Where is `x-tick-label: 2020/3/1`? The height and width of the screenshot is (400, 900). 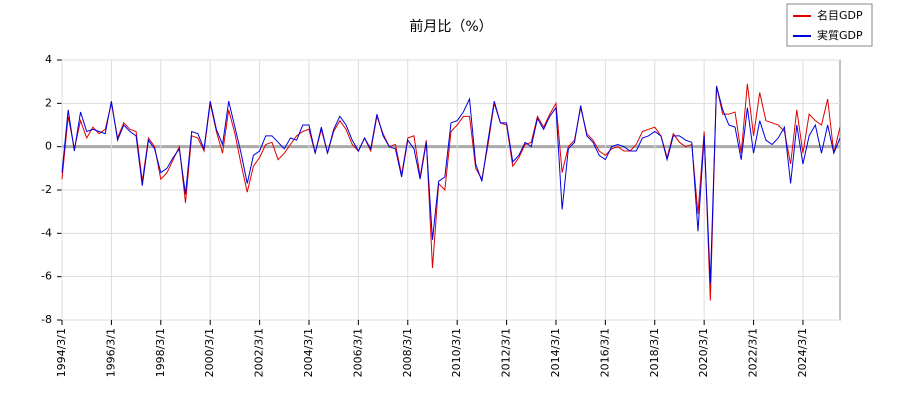
x-tick-label: 2020/3/1 is located at coordinates (703, 352).